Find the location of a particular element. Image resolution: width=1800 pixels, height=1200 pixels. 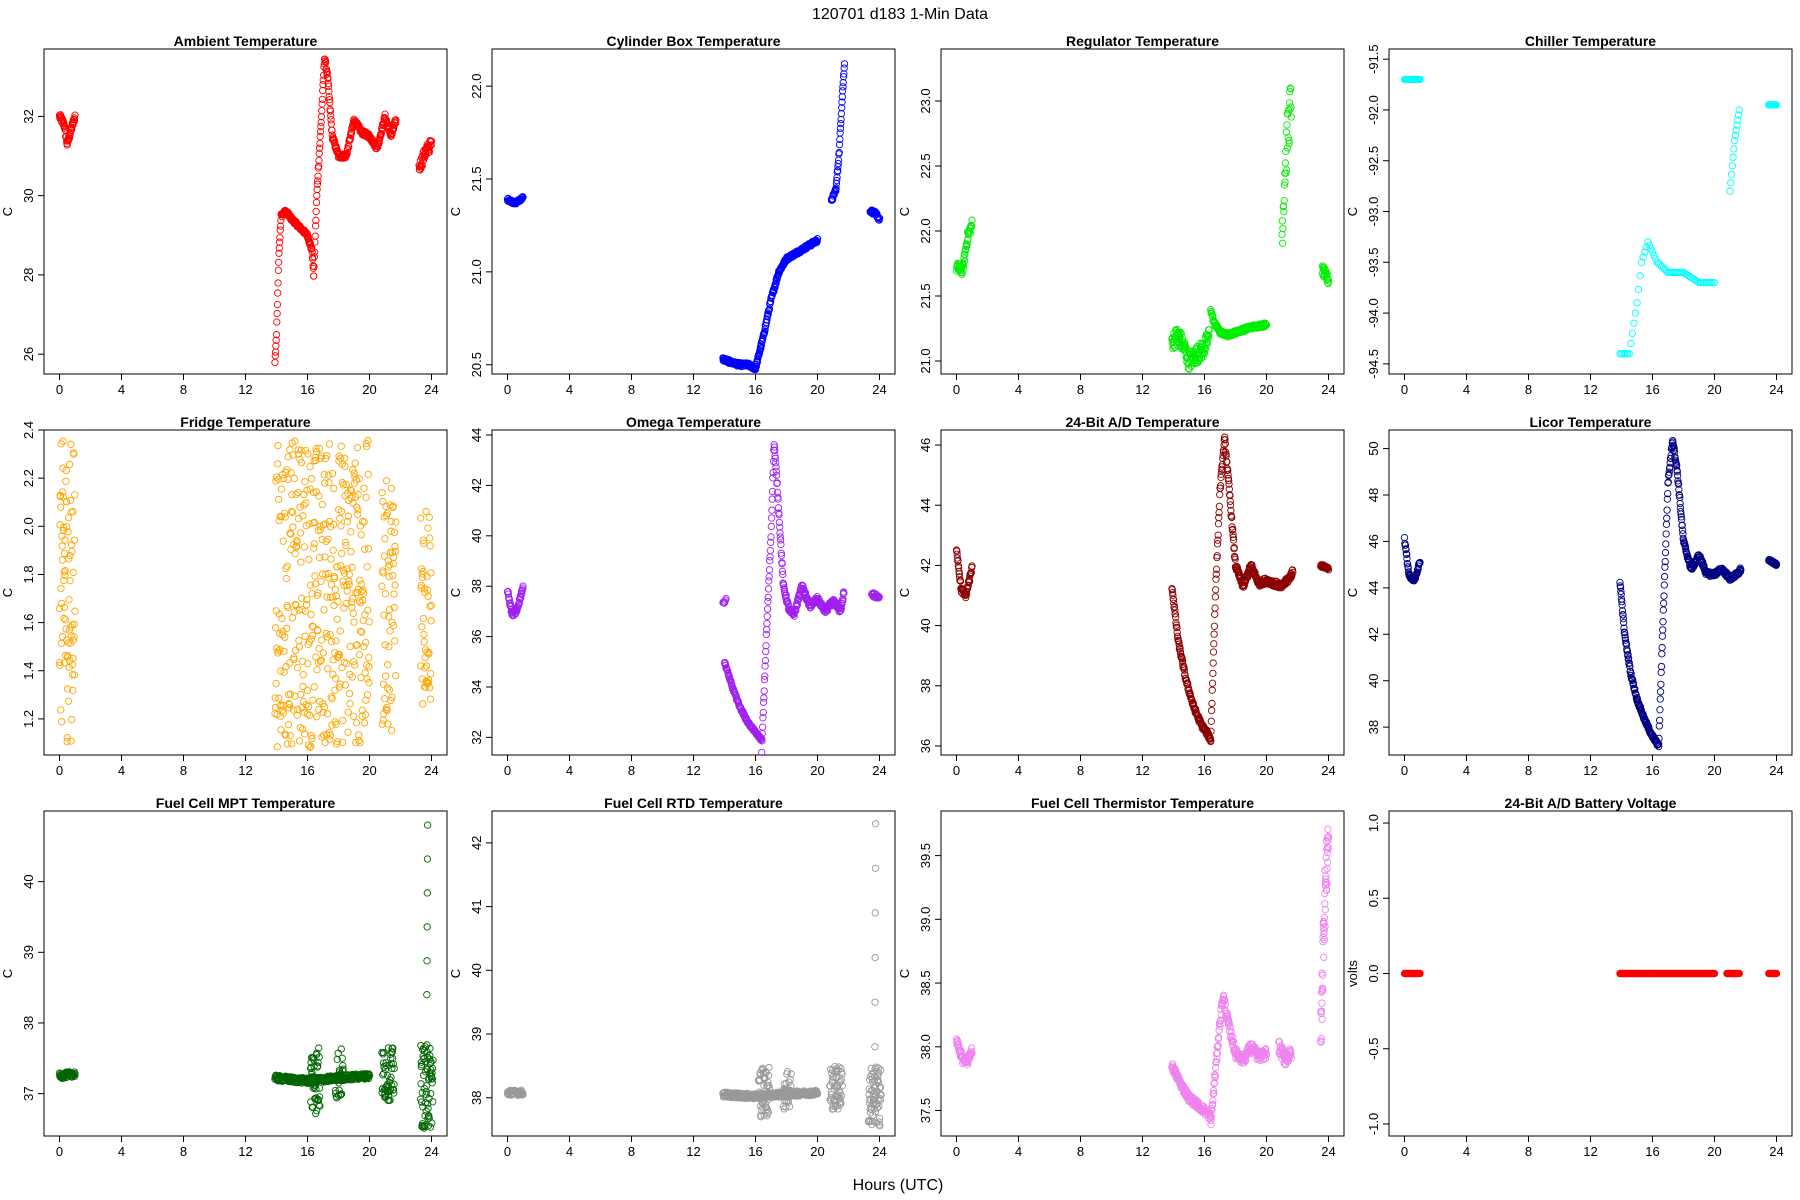

y-tick-label: 38.0 is located at coordinates (925, 1046).